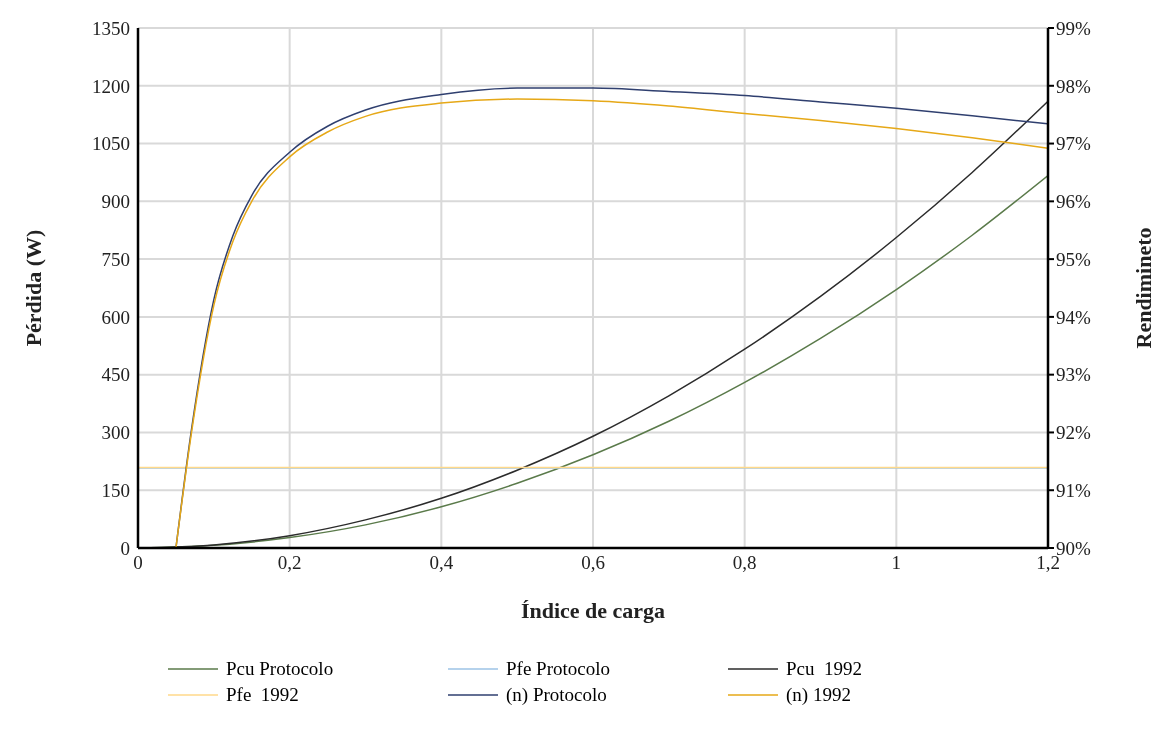  Describe the element at coordinates (115, 490) in the screenshot. I see `y-tick-label: 150` at that location.